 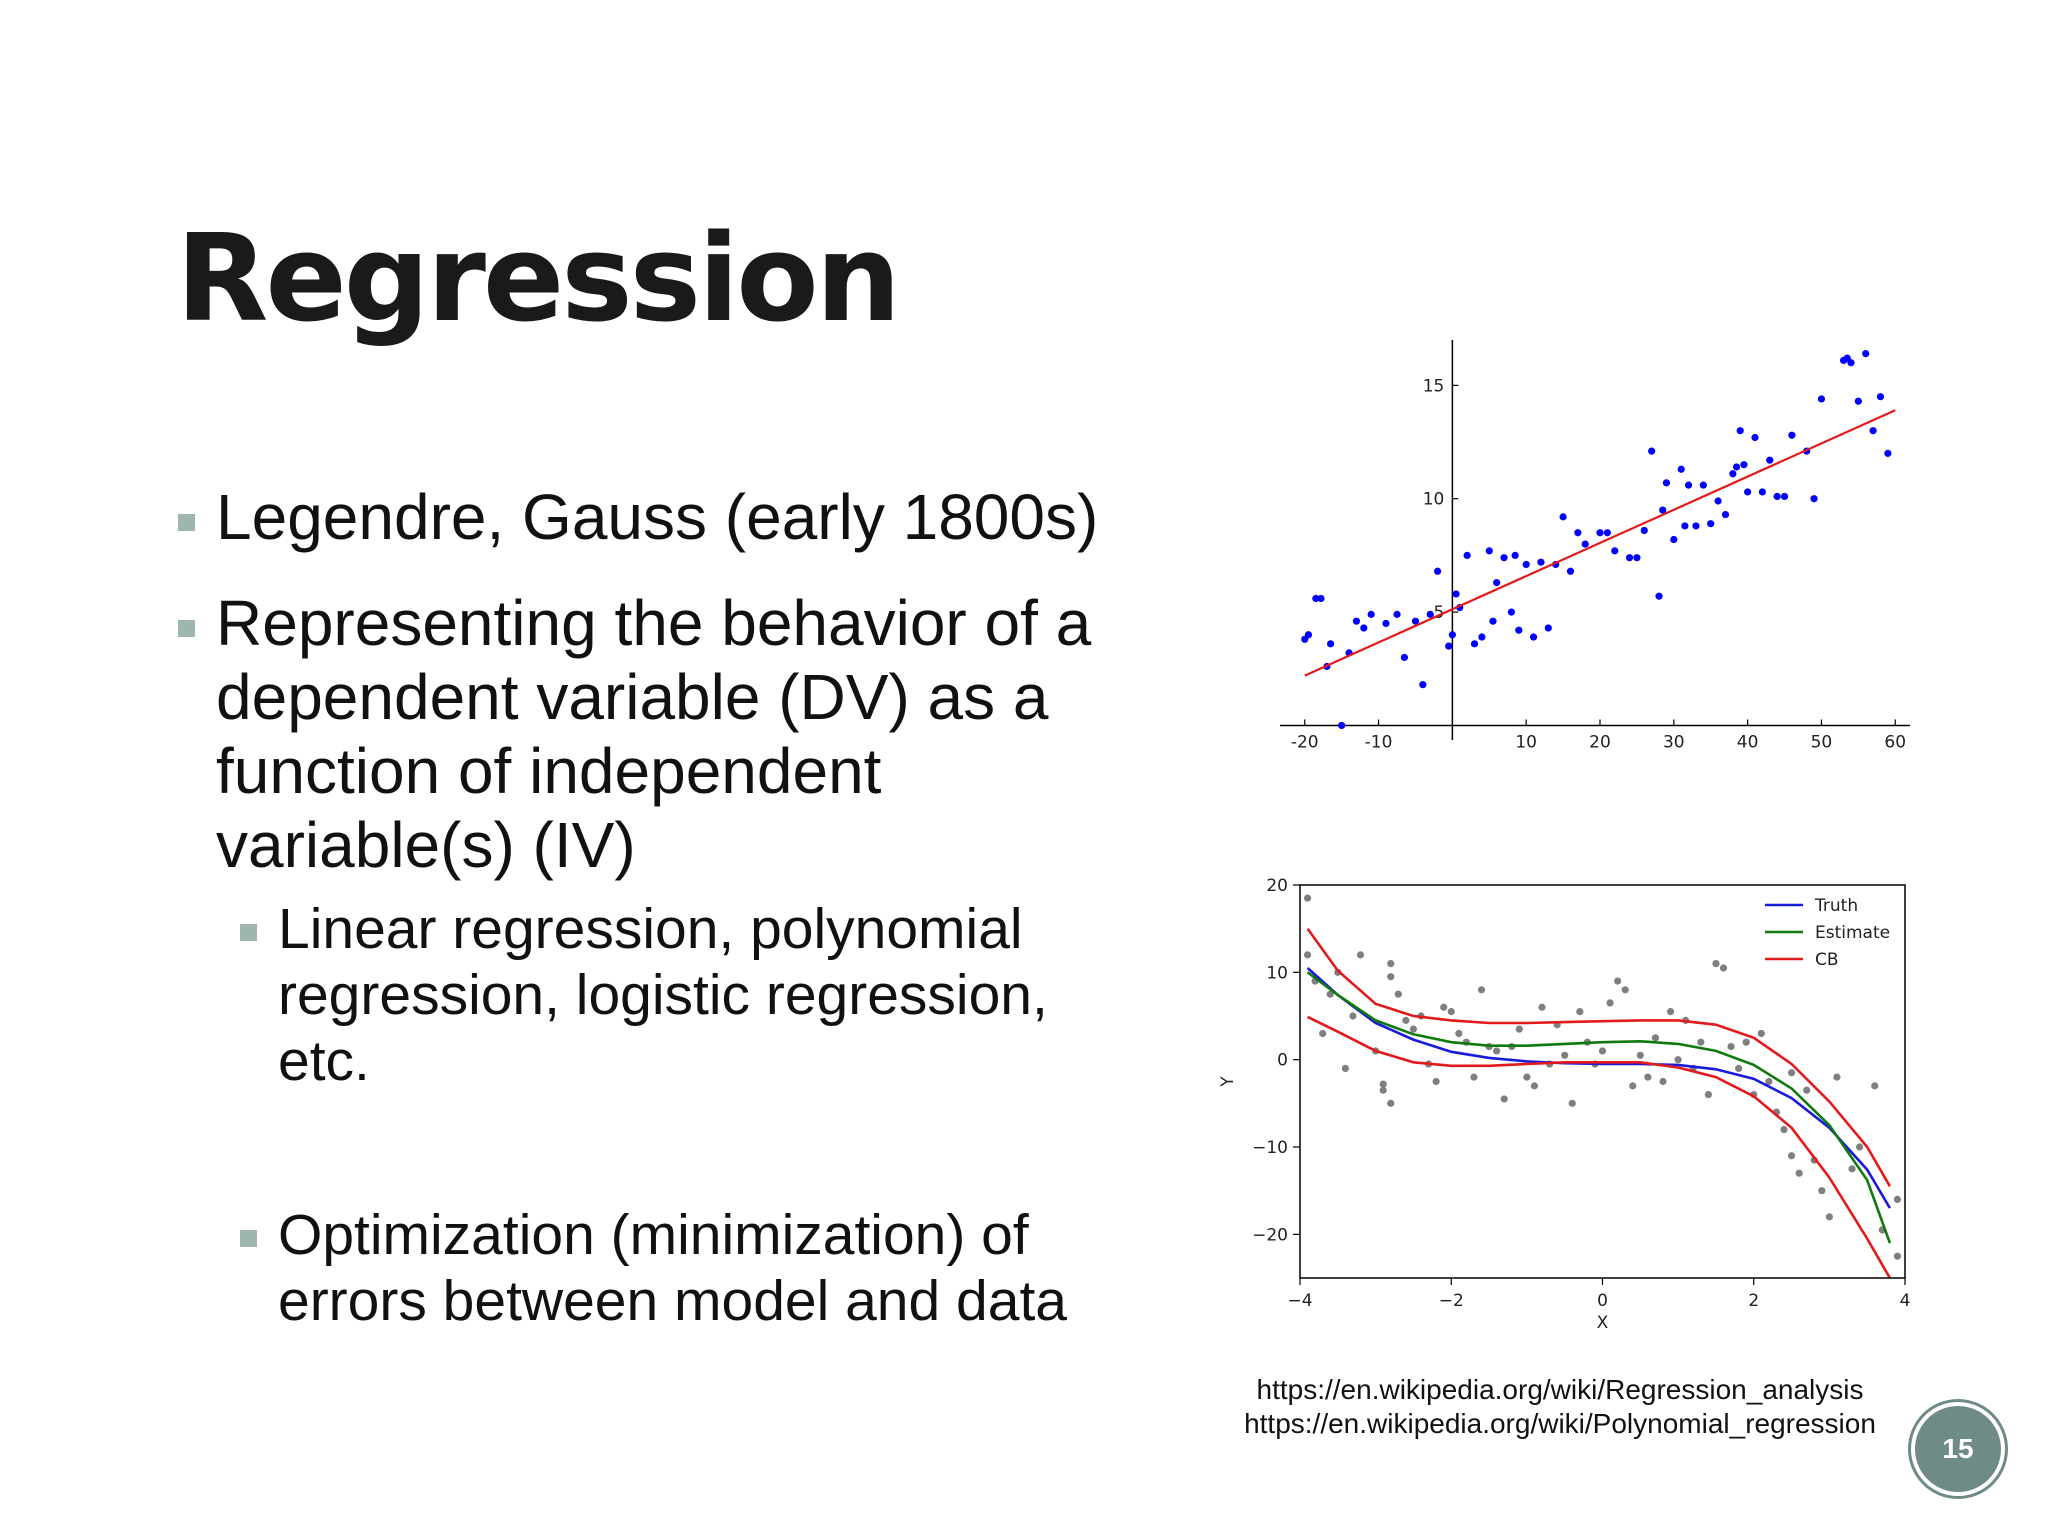 What do you see at coordinates (1895, 742) in the screenshot?
I see `x-tick-label: 60` at bounding box center [1895, 742].